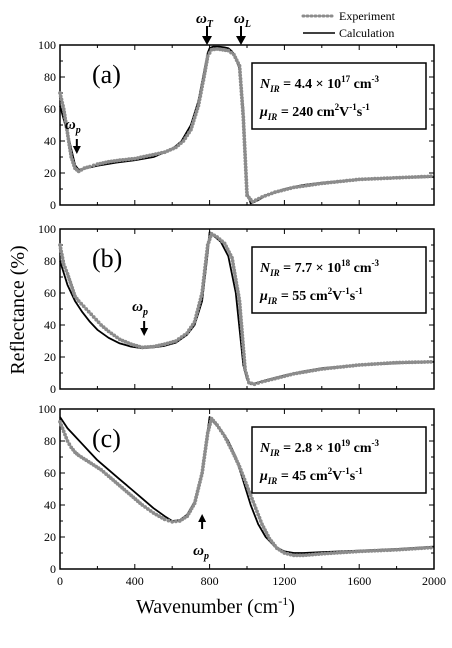 The height and width of the screenshot is (648, 452). Describe the element at coordinates (319, 268) in the screenshot. I see `n-ir-value: NIR = 7.7 × 1018 cm-3` at that location.